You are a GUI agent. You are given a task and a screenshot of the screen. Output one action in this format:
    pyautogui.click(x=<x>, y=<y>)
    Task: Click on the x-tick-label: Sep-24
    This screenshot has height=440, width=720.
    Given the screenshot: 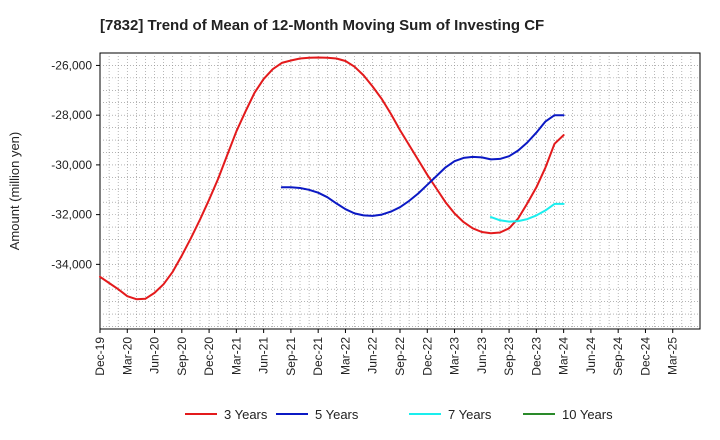 What is the action you would take?
    pyautogui.click(x=618, y=356)
    